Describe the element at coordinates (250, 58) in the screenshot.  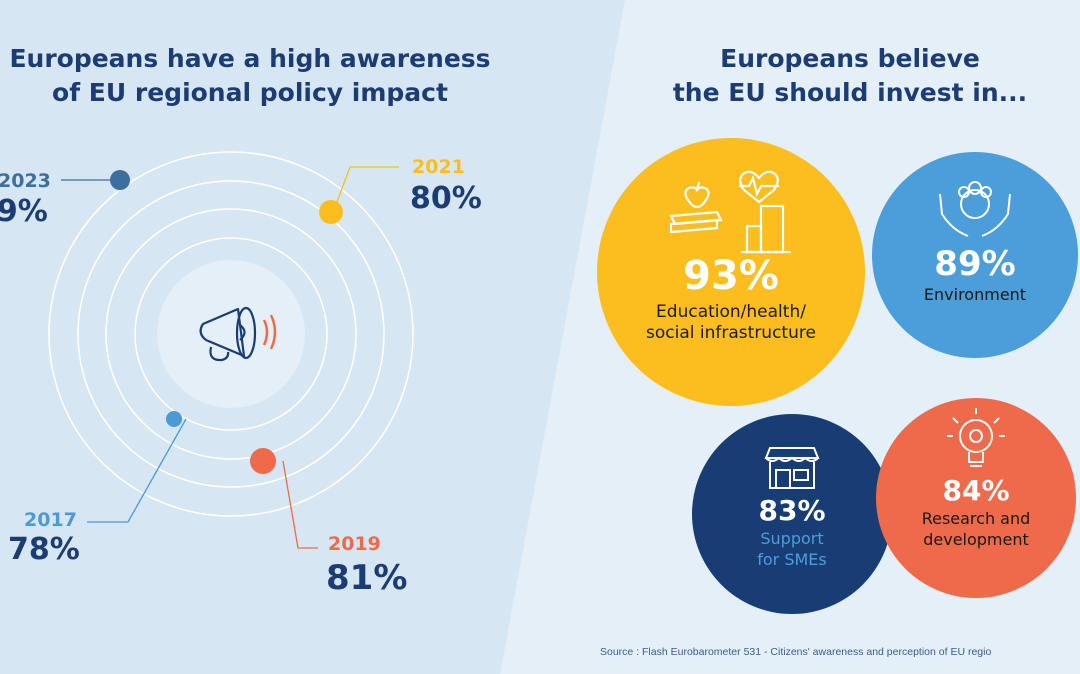
I see `left-title-line1: Europeans have a high awareness` at that location.